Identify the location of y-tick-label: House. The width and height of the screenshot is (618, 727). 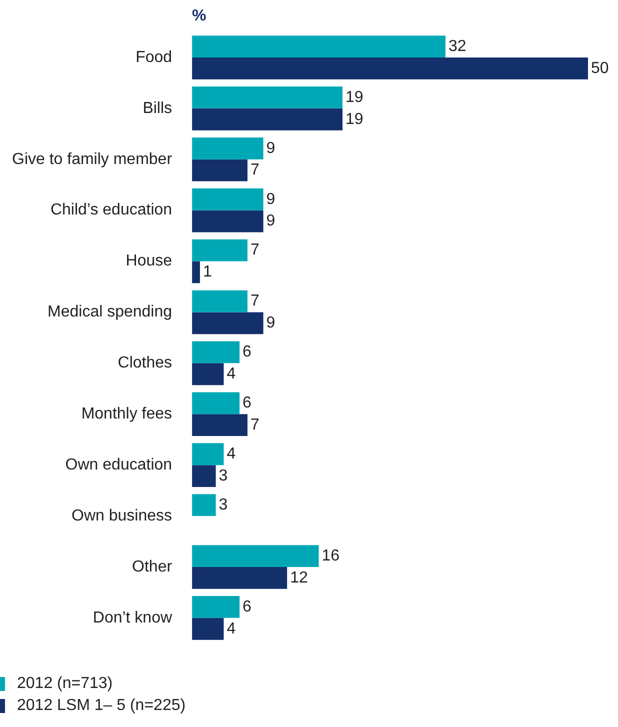
(149, 261).